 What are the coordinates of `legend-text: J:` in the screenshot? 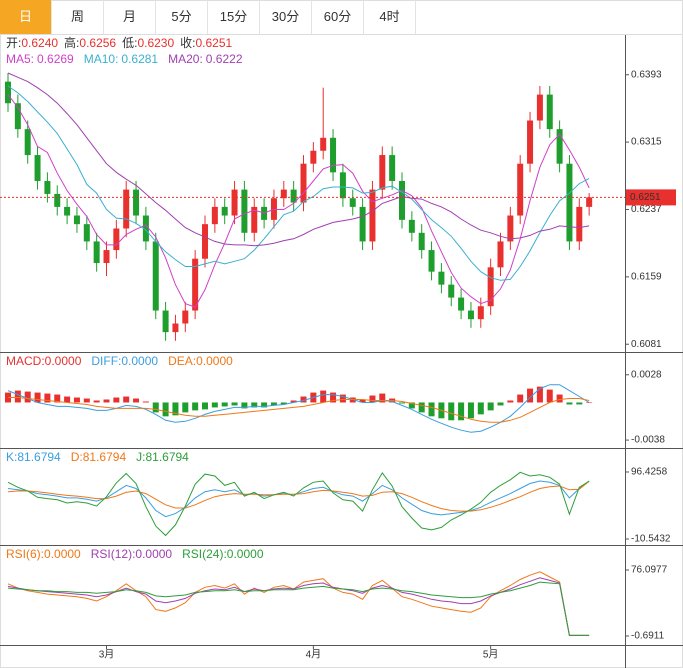 It's located at (140, 457).